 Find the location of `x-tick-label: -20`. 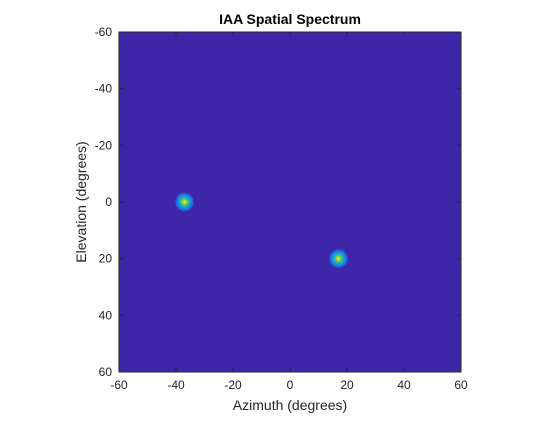

x-tick-label: -20 is located at coordinates (233, 385).